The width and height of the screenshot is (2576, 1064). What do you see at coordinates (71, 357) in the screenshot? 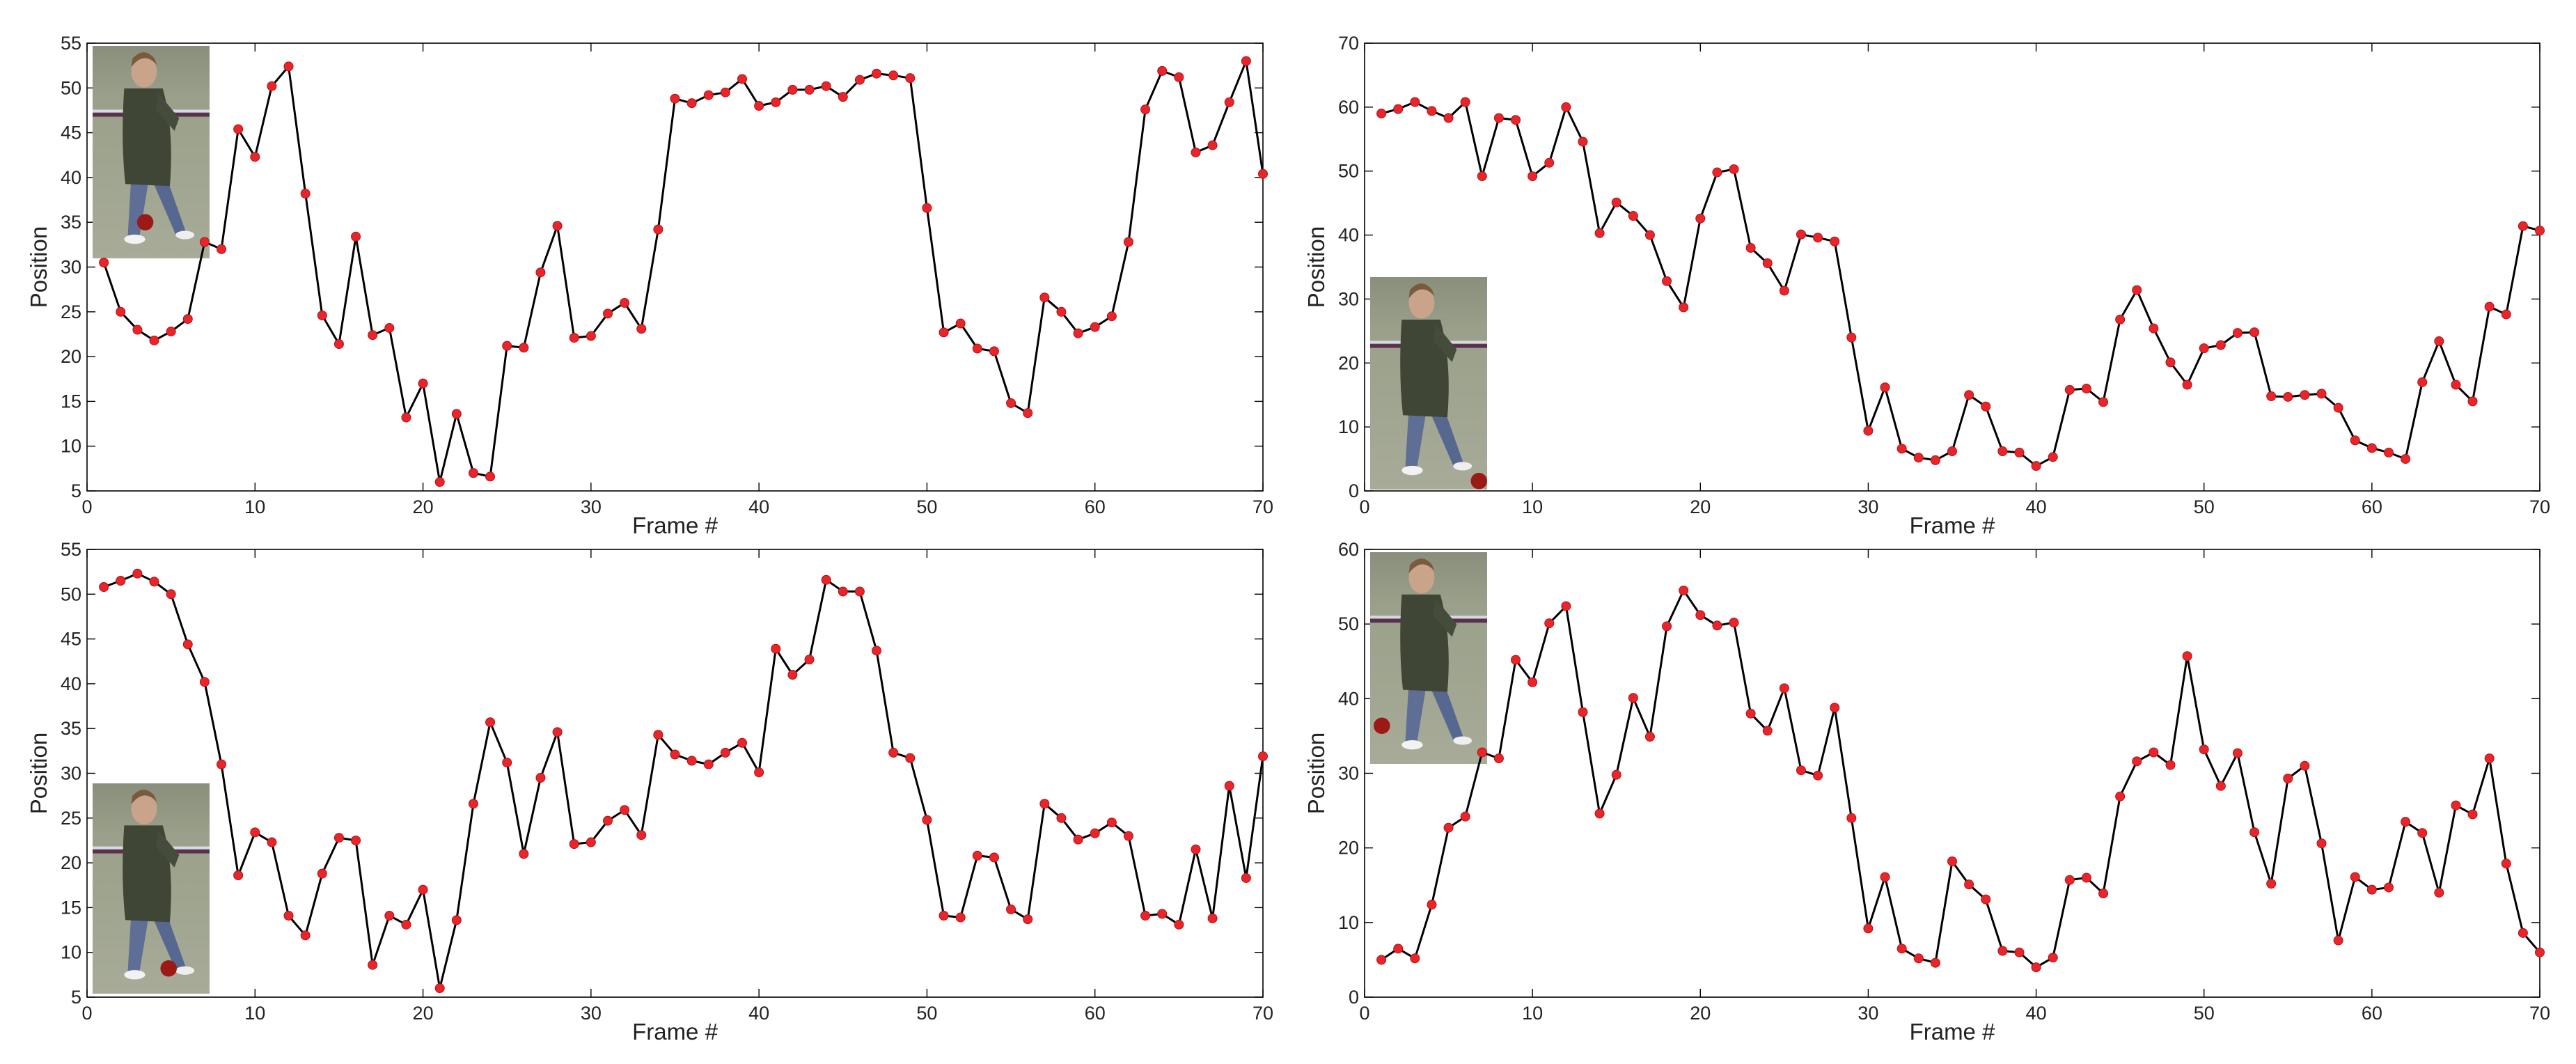
I see `y-tick-label: 20` at bounding box center [71, 357].